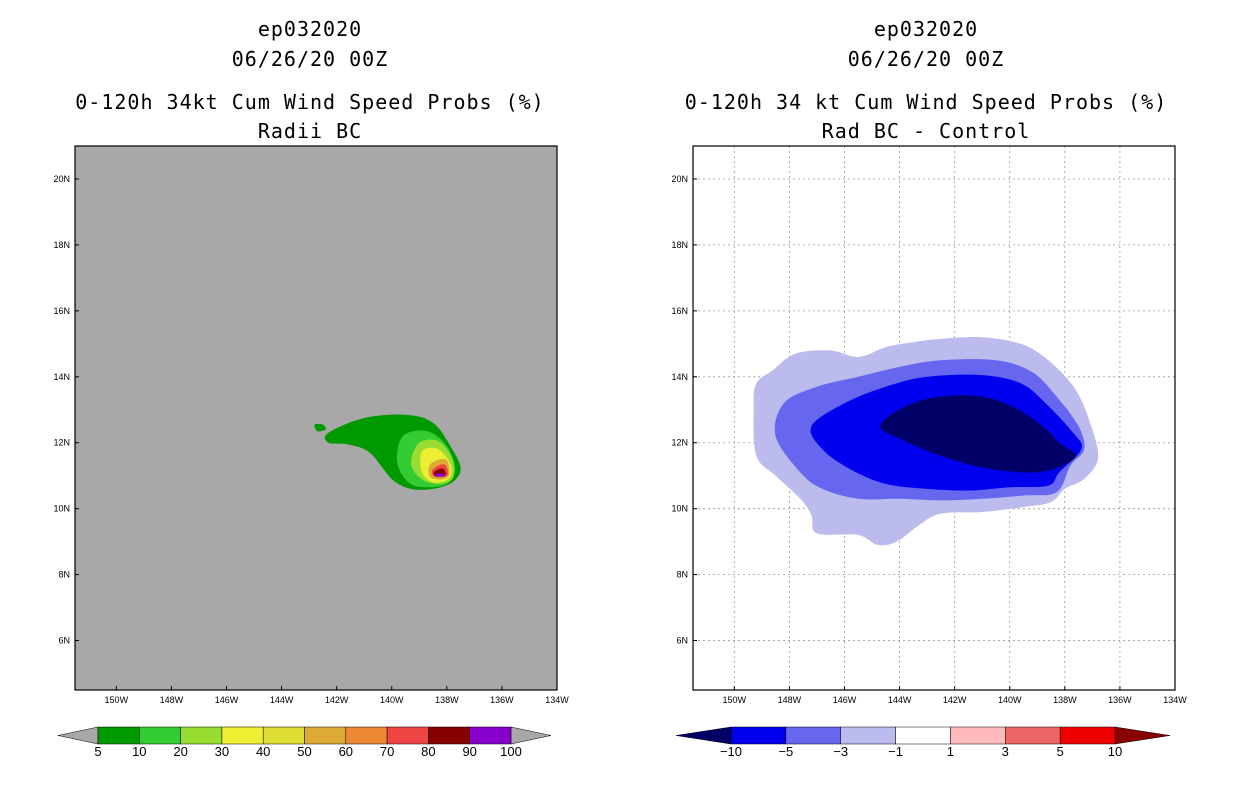 This screenshot has width=1236, height=800. Describe the element at coordinates (222, 751) in the screenshot. I see `colorbar-label: 30` at that location.